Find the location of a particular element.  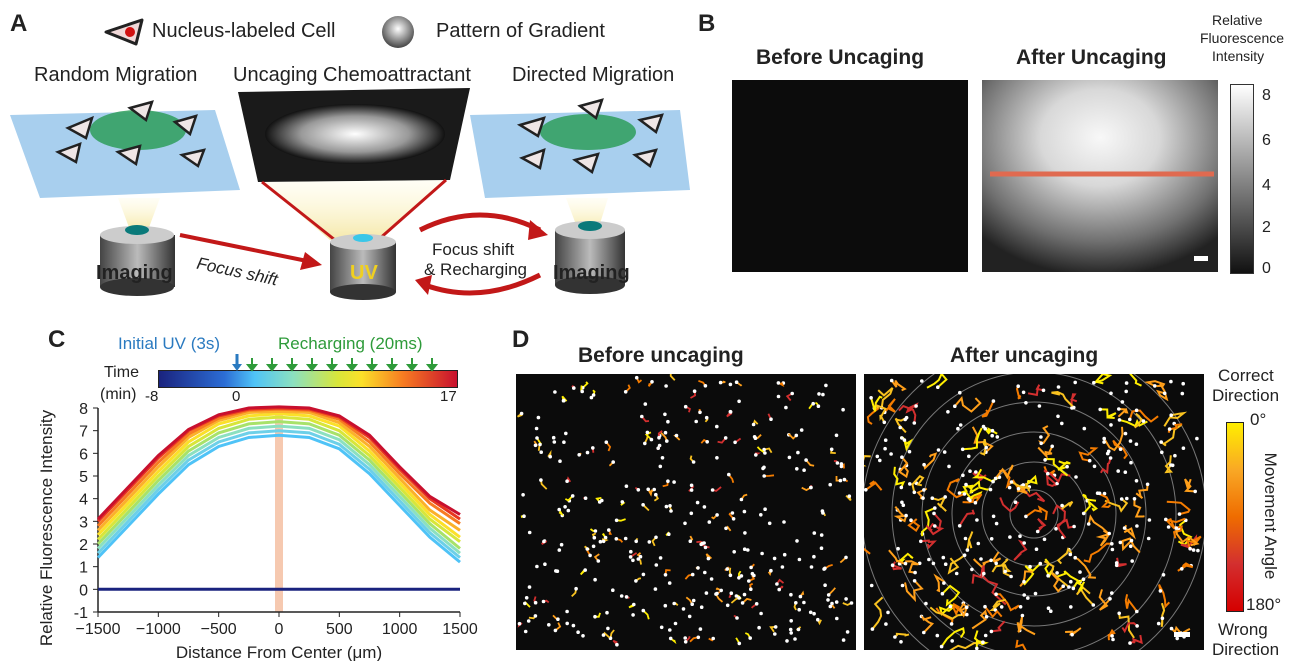

time-colorbar is located at coordinates (308, 379).